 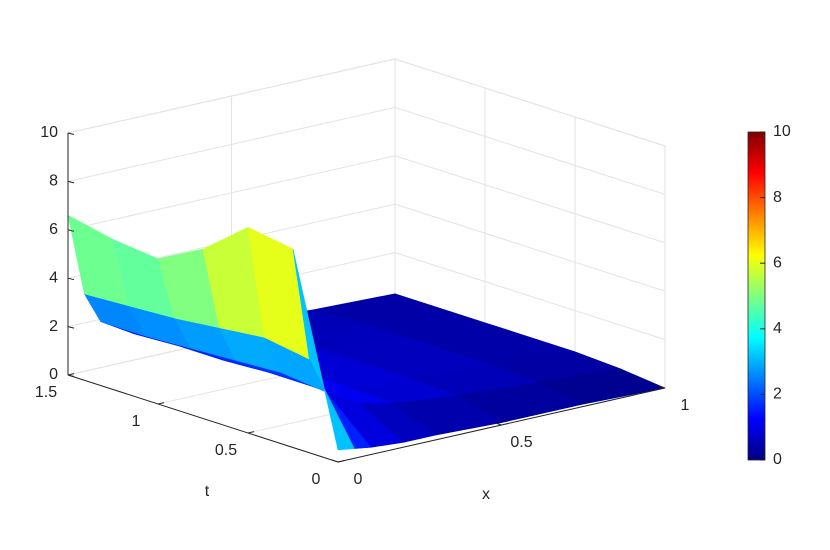 I want to click on colorbar-tick-label: 6, so click(x=777, y=262).